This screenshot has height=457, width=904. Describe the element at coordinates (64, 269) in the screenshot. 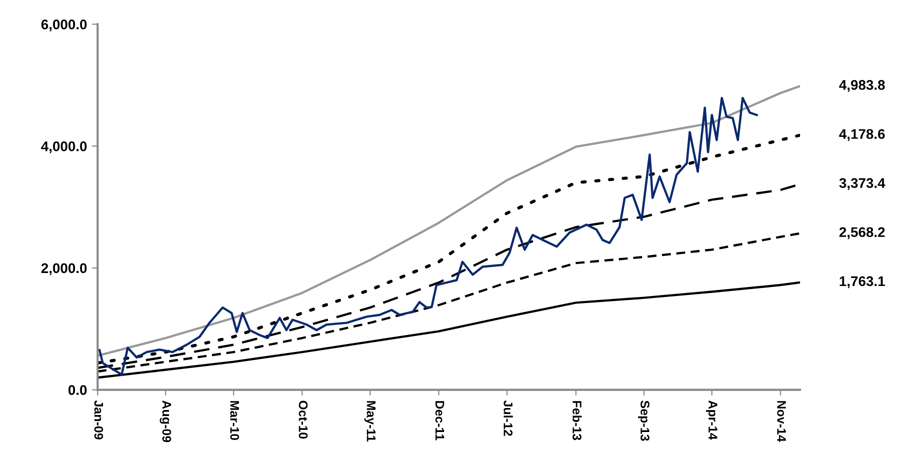

I see `y-tick-label: 2,000.0` at that location.